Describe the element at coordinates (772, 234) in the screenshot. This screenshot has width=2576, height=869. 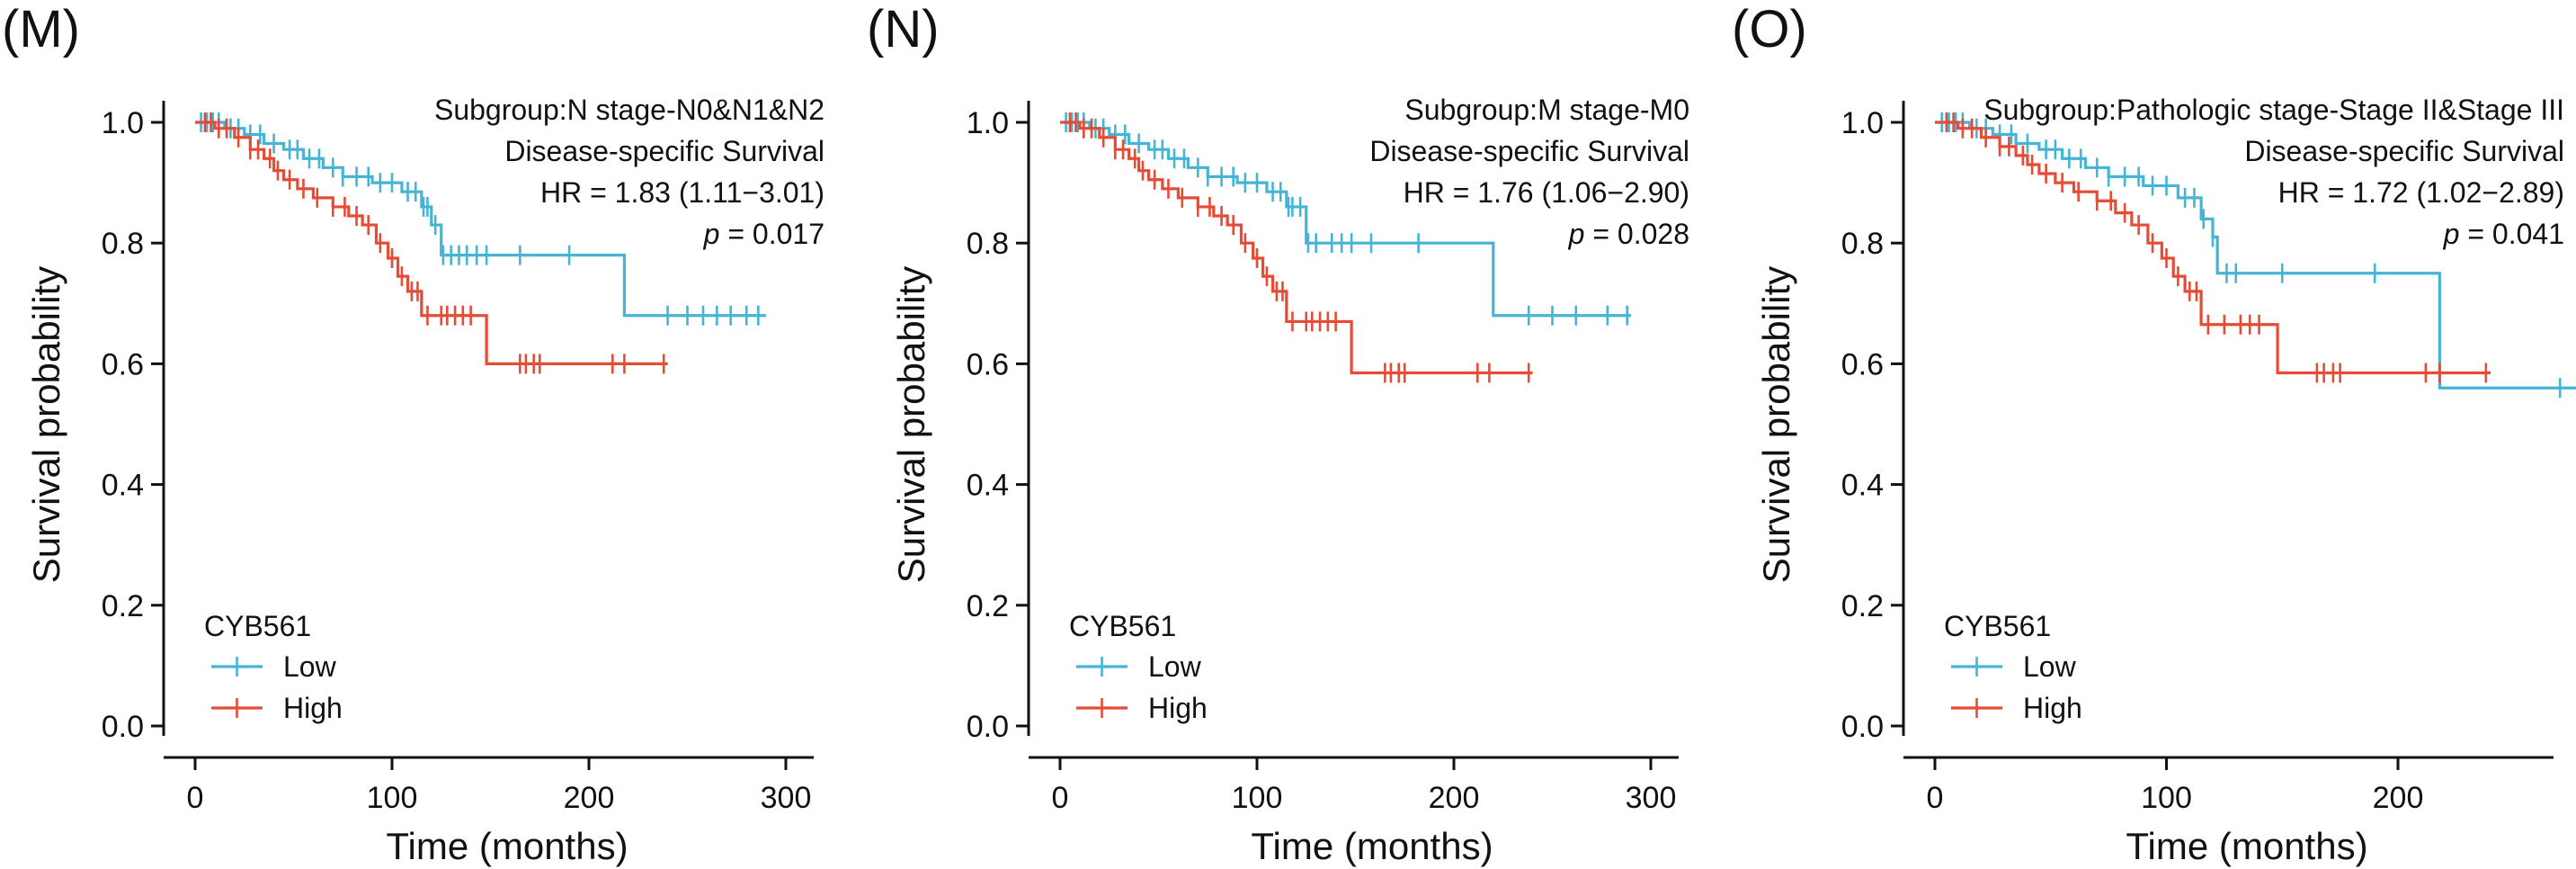
I see `p-value-text: = 0.017` at that location.